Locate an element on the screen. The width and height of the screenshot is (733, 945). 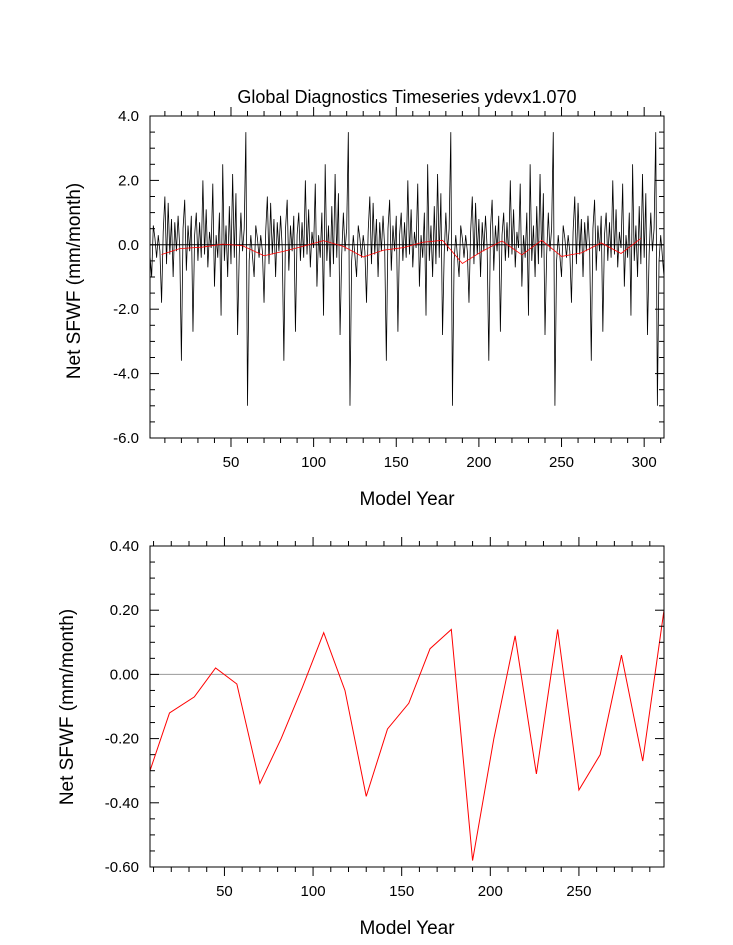
y-tick-label: 0.0 is located at coordinates (128, 245).